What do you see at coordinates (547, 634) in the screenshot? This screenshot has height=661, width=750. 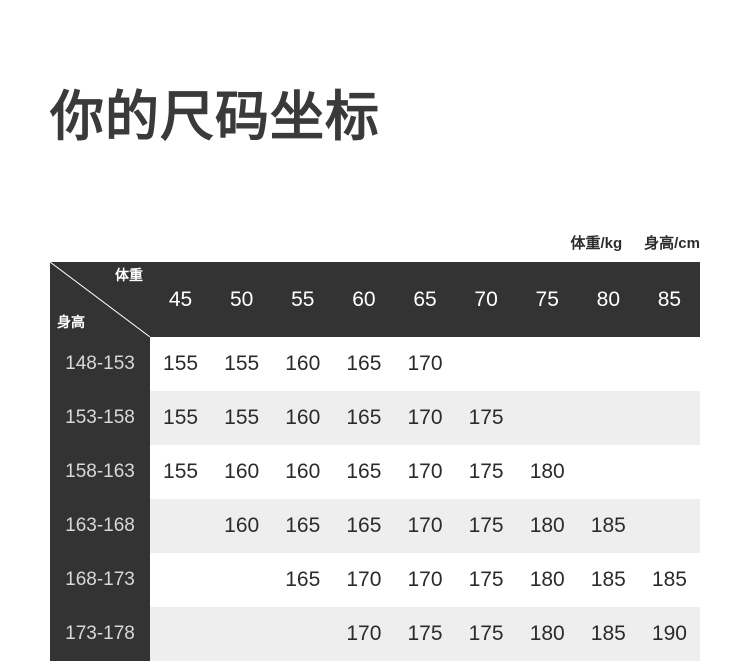 I see `cell-173-178-75: 180` at bounding box center [547, 634].